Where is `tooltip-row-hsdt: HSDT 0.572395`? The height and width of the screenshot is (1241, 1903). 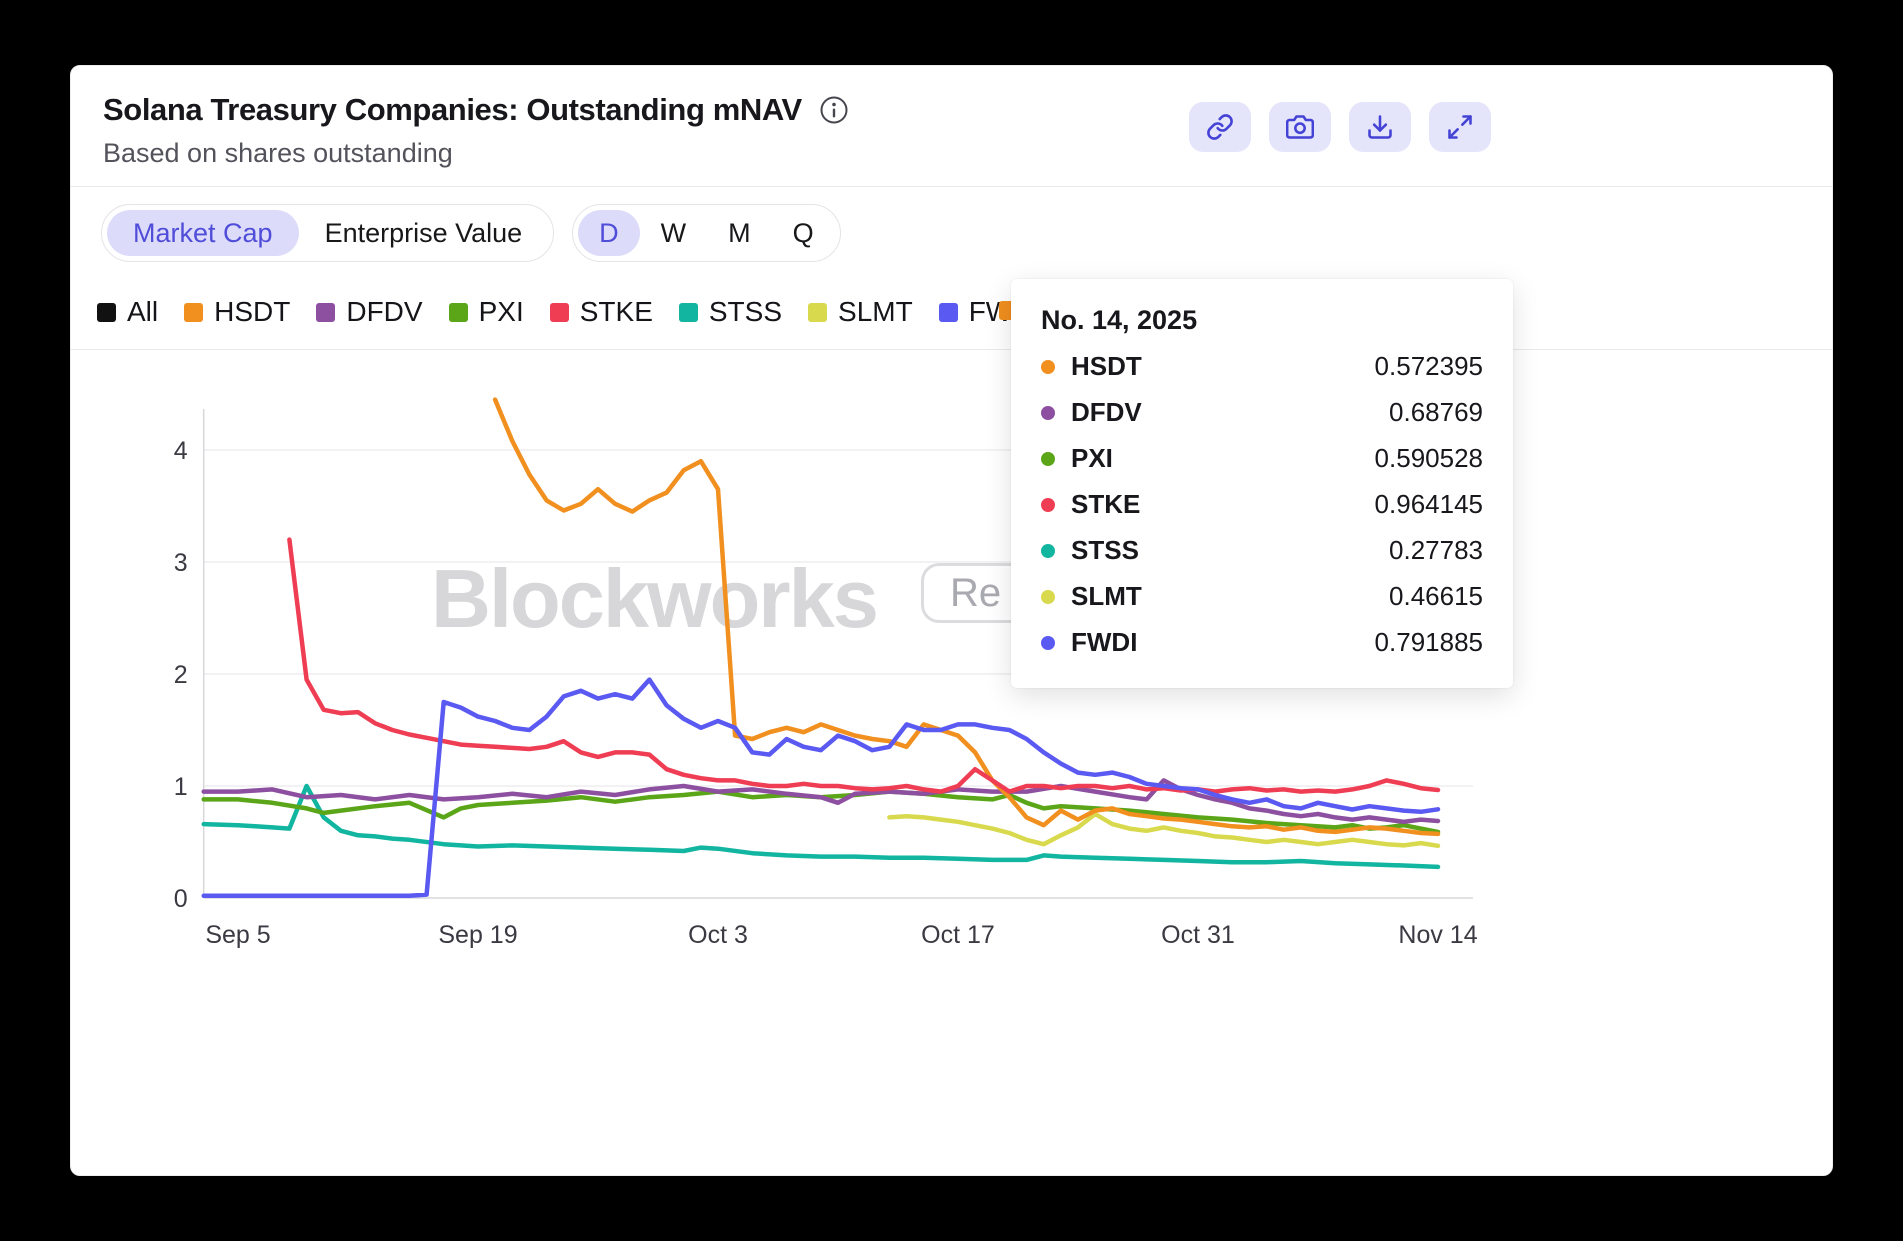 tooltip-row-hsdt: HSDT 0.572395 is located at coordinates (1262, 366).